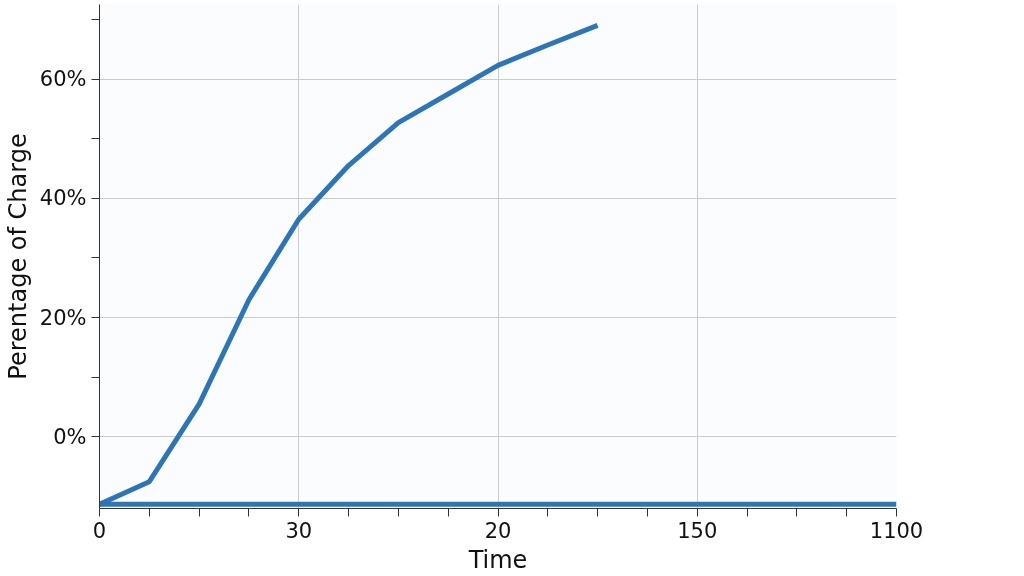  Describe the element at coordinates (70, 436) in the screenshot. I see `y-tick-label: 0%` at that location.